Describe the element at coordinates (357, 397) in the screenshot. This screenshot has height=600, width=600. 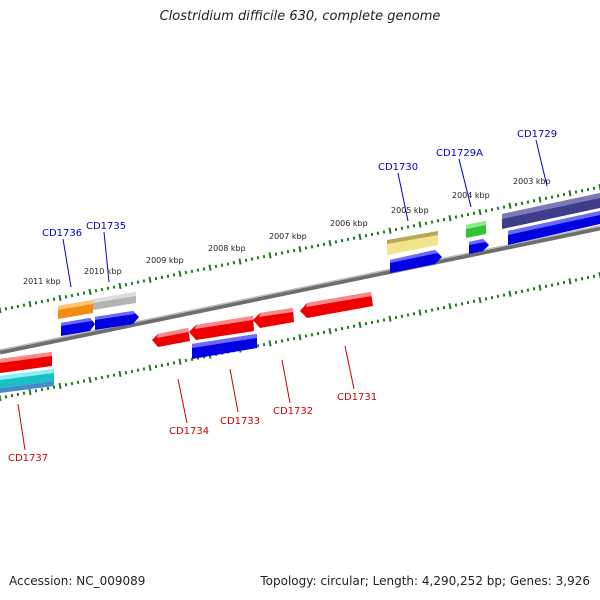
I see `gene-label-cd1731: CD1731` at that location.